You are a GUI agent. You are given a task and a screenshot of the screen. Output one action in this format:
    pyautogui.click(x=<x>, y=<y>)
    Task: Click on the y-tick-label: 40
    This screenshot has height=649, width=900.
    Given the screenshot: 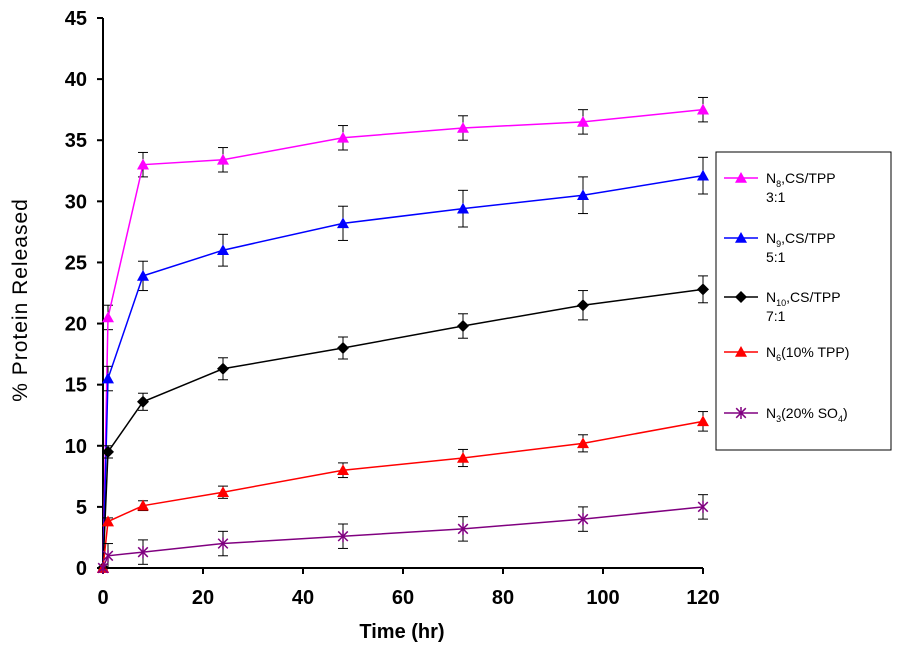 What is the action you would take?
    pyautogui.click(x=76, y=80)
    